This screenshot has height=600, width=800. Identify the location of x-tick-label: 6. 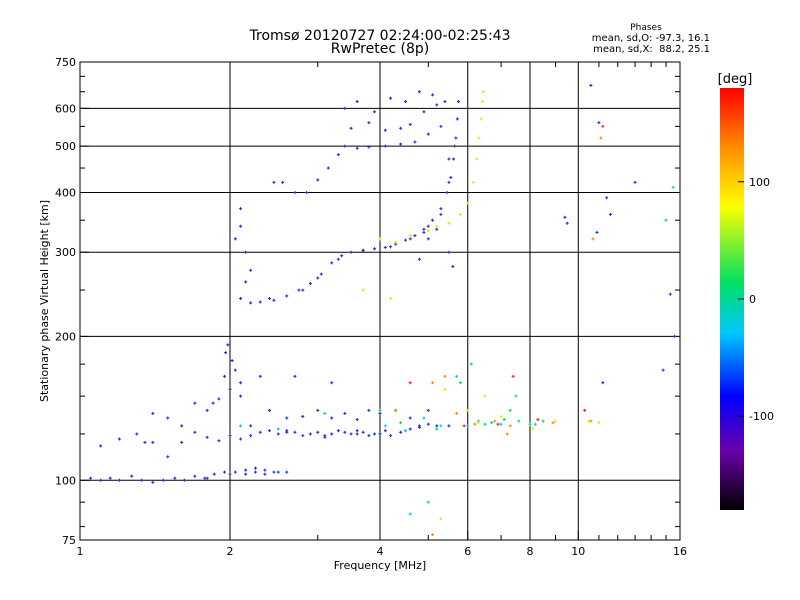
(467, 551).